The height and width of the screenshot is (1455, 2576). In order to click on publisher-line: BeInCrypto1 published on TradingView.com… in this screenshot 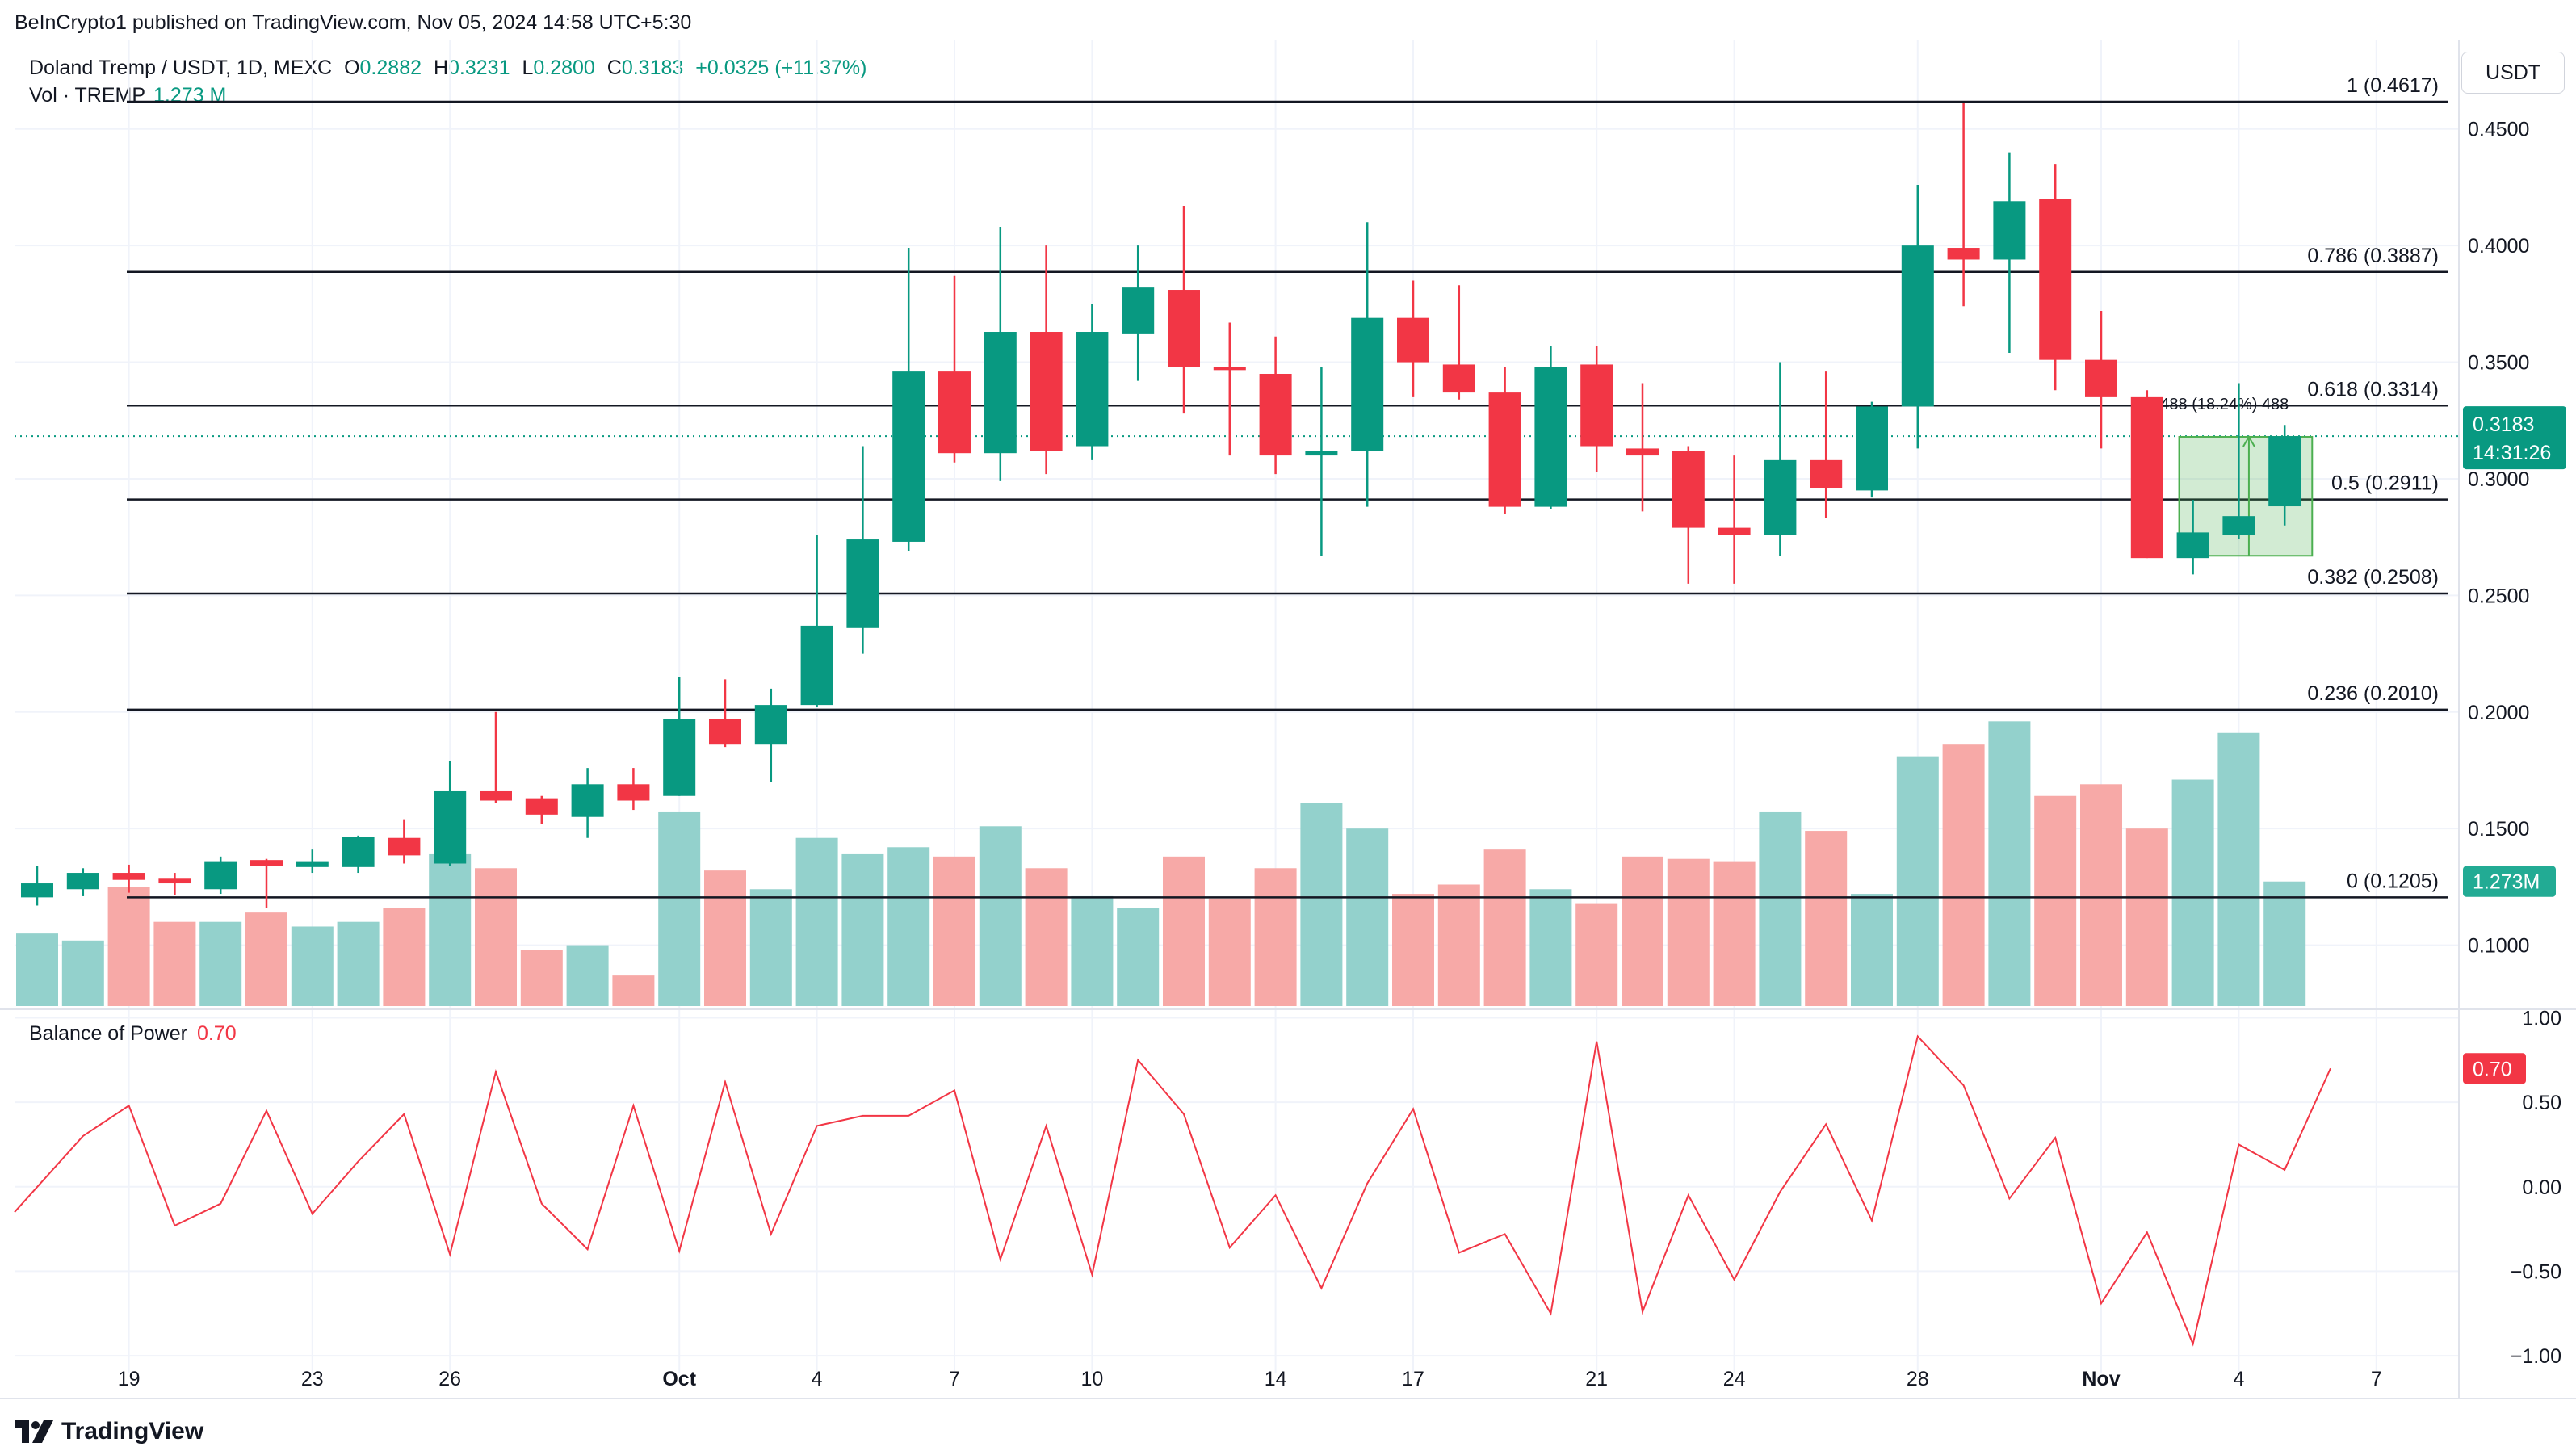, I will do `click(353, 22)`.